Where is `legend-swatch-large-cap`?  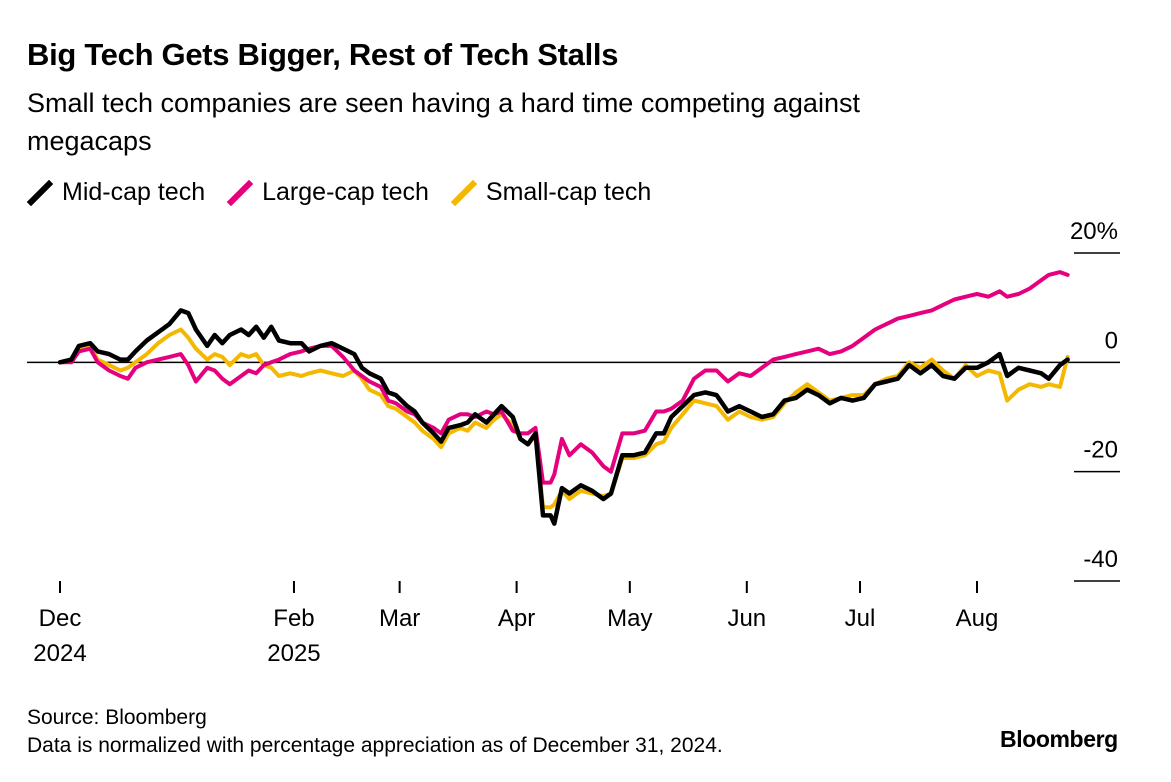
legend-swatch-large-cap is located at coordinates (240, 192).